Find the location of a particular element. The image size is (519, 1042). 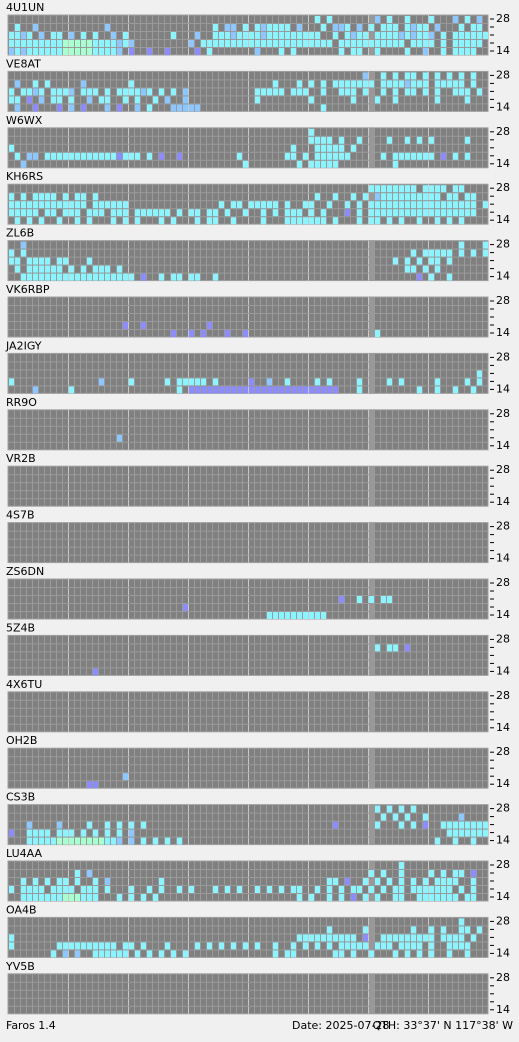

band-label: 28 is located at coordinates (503, 864).